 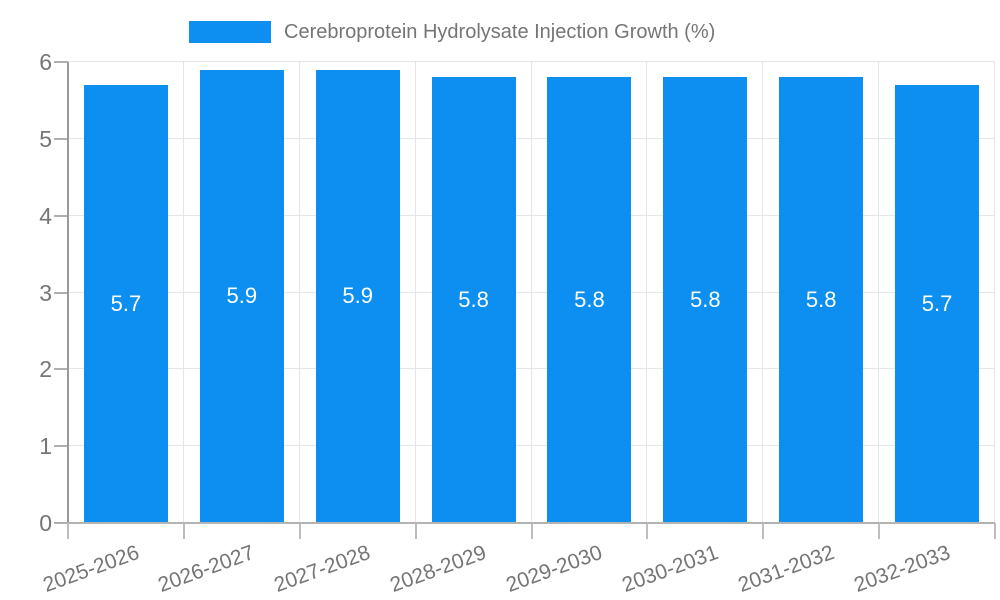 I want to click on x-axis-tick-label: 2025-2026, so click(x=90, y=569).